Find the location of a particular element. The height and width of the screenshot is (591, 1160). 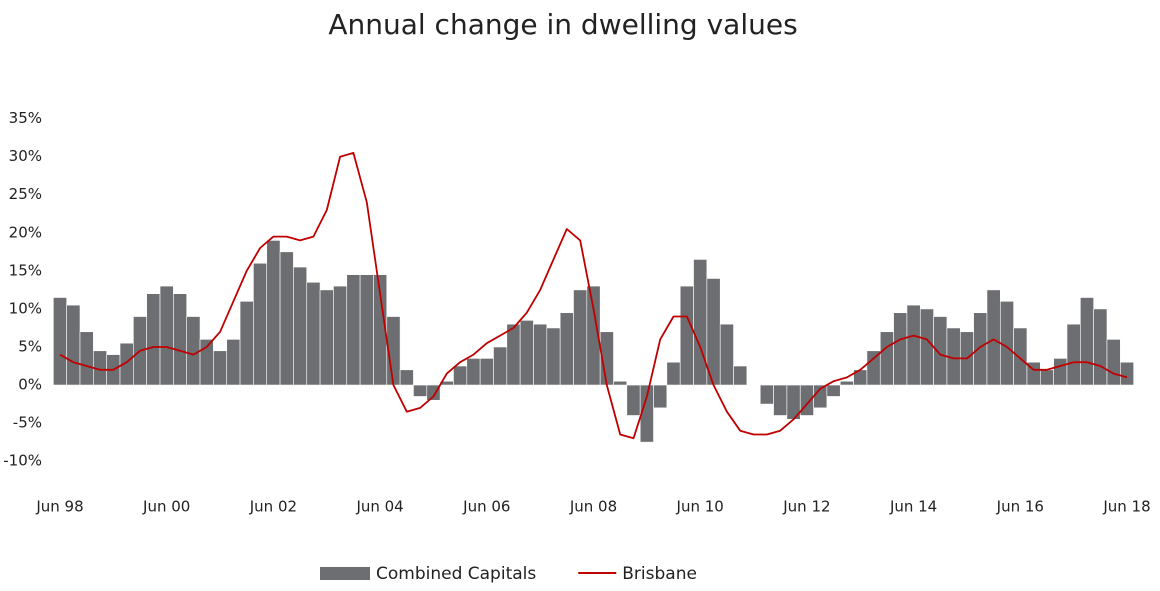

legend-swatch is located at coordinates (345, 573).